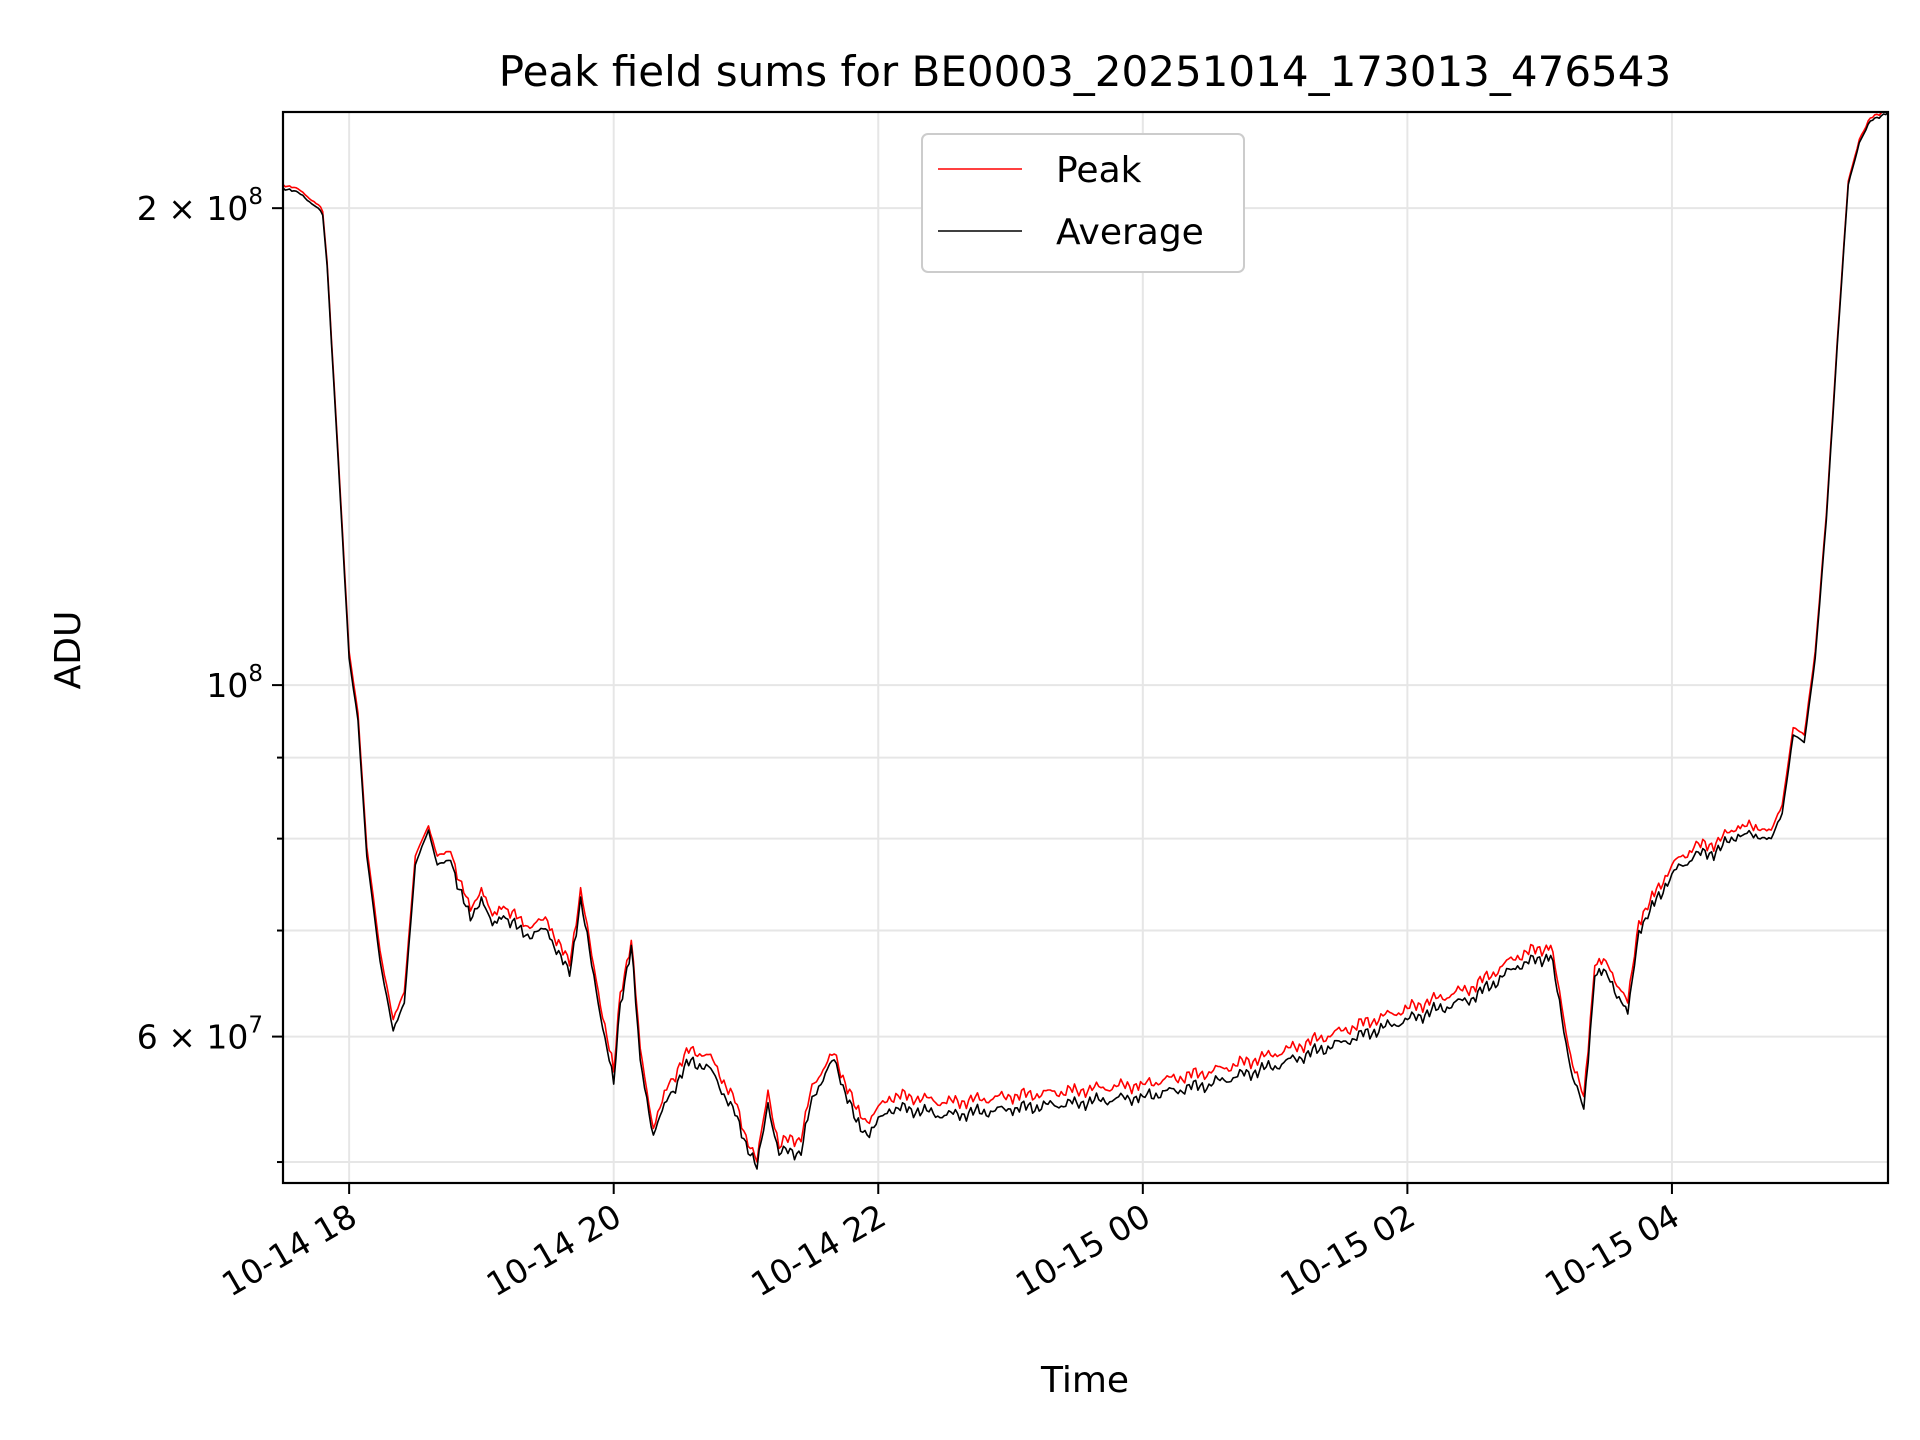 This screenshot has width=1920, height=1440. I want to click on y-tick-label: 6 × 107, so click(200, 1035).